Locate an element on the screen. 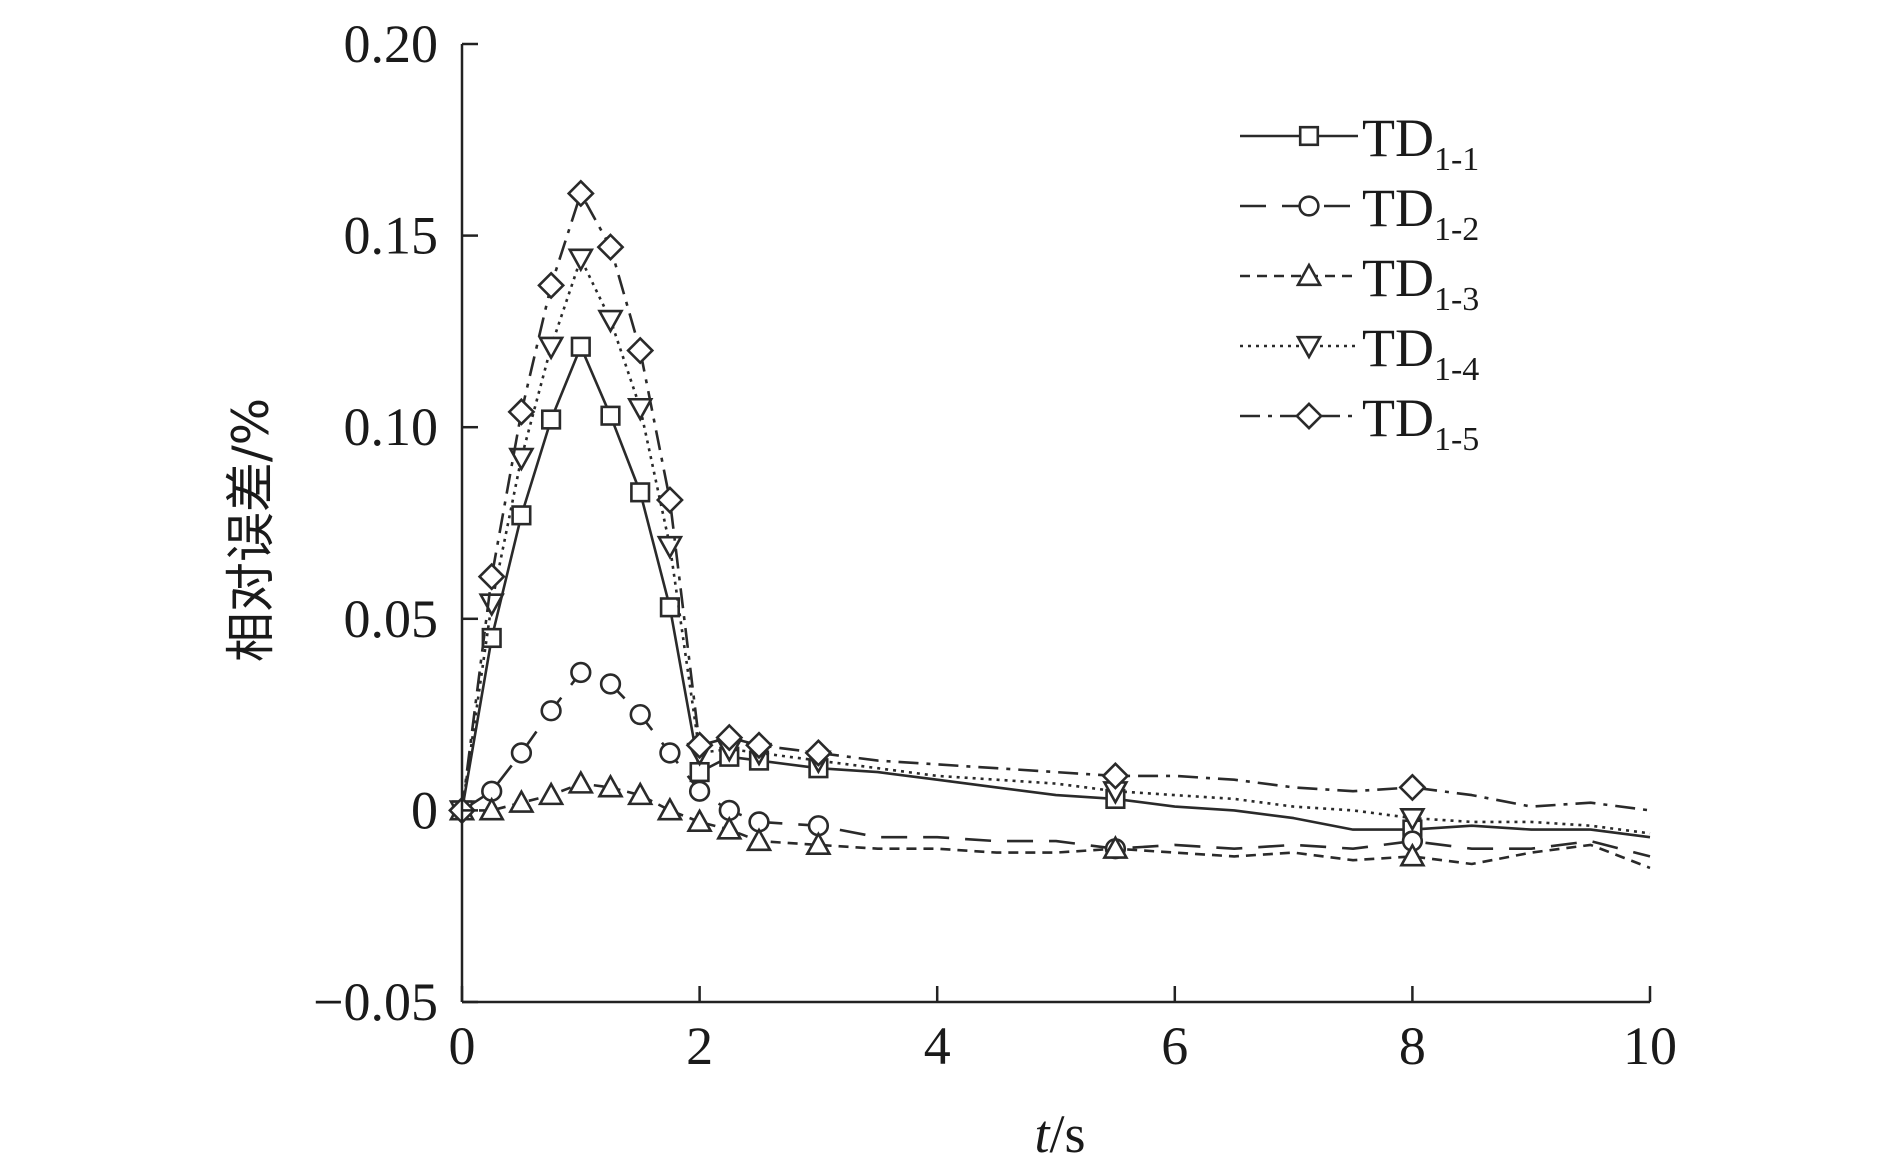 The image size is (1890, 1176). legend-label: TD1-3 is located at coordinates (1420, 283).